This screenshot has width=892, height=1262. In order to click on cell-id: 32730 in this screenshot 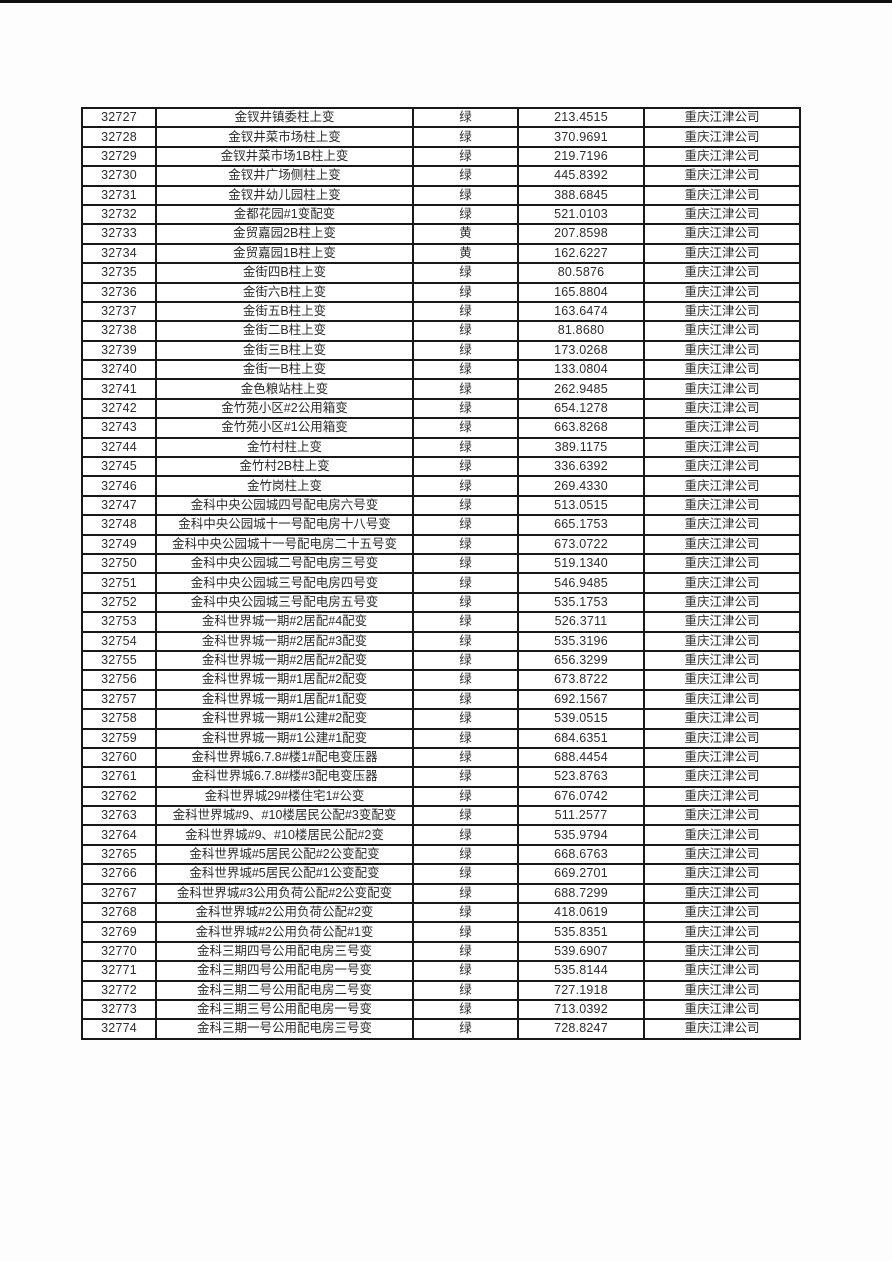, I will do `click(119, 176)`.